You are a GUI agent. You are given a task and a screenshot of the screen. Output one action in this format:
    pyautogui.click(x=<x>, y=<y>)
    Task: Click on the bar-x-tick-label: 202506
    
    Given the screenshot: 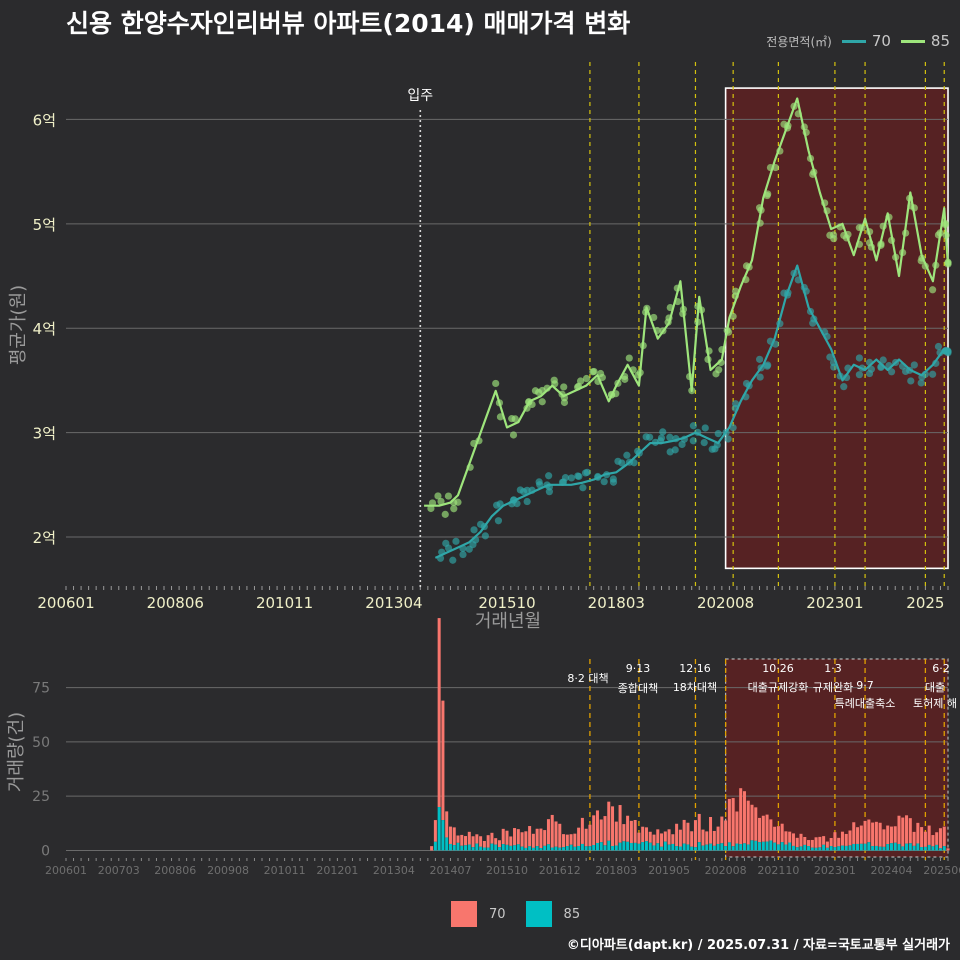 What is the action you would take?
    pyautogui.click(x=941, y=870)
    